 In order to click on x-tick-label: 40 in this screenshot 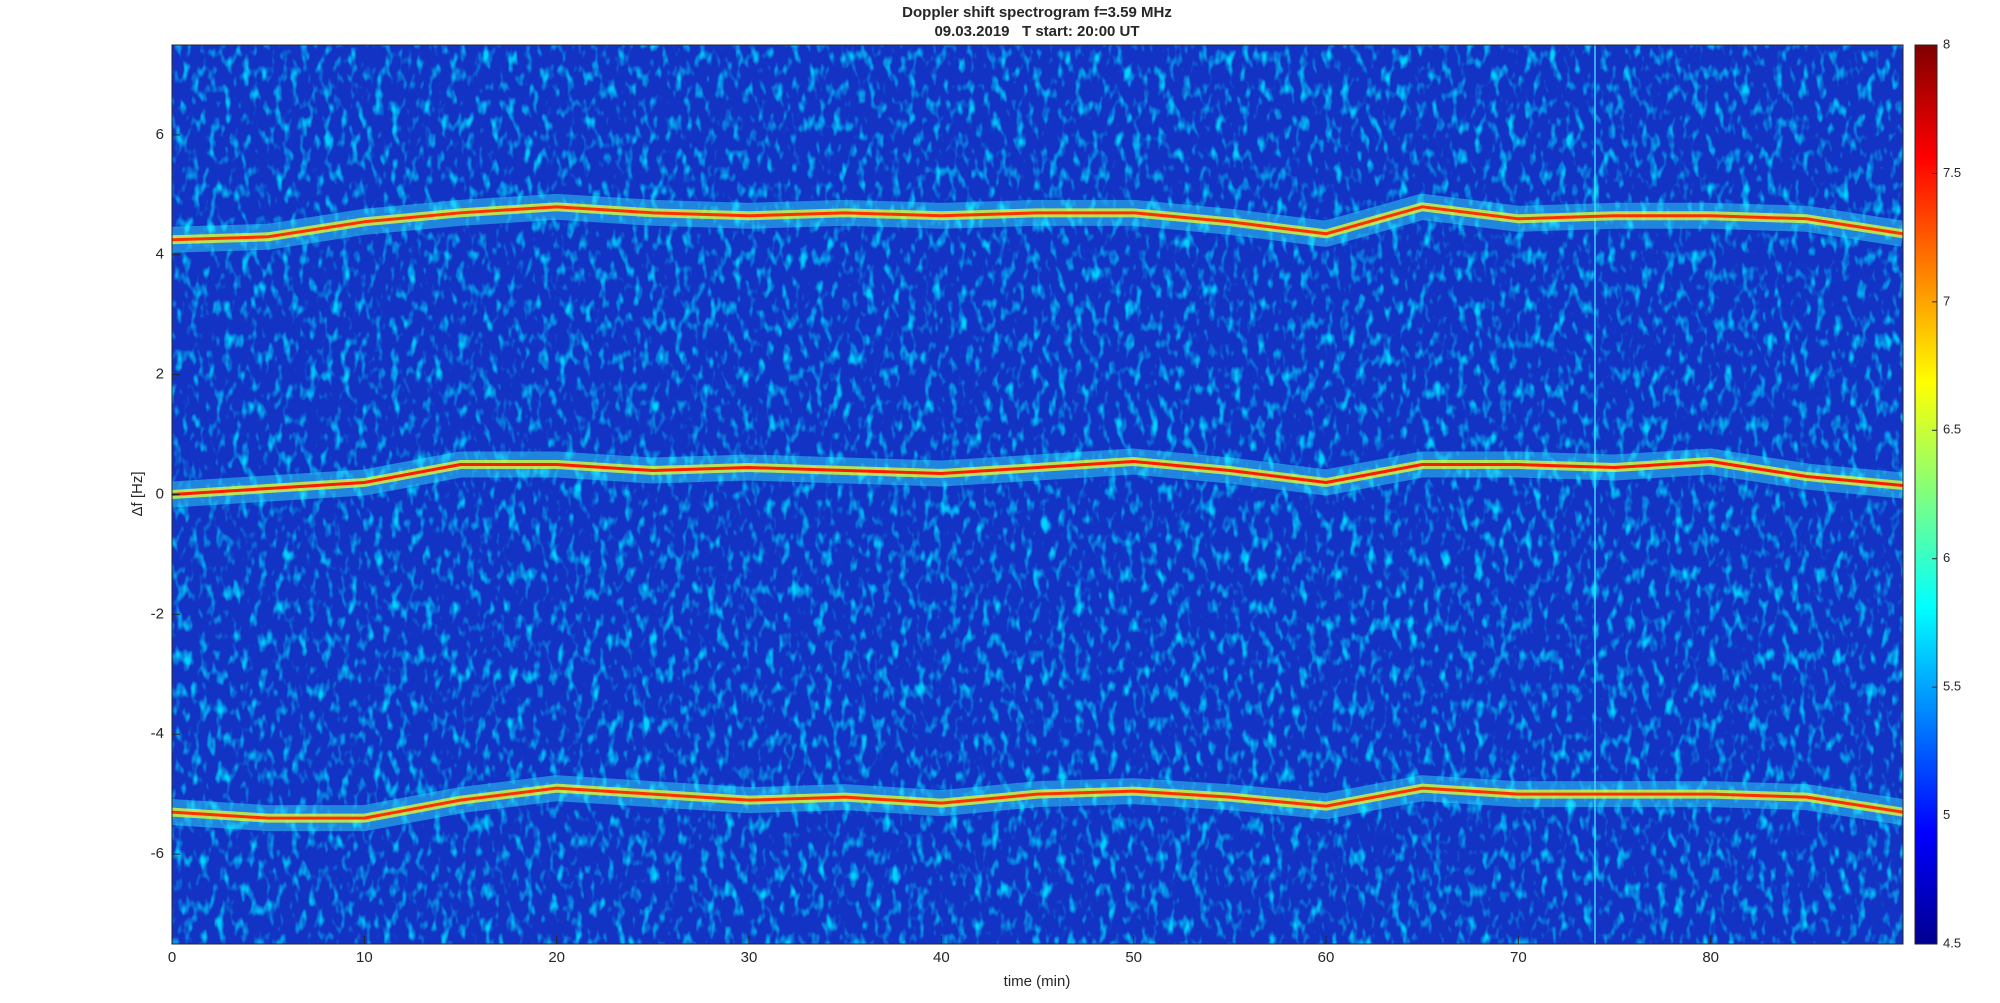, I will do `click(941, 957)`.